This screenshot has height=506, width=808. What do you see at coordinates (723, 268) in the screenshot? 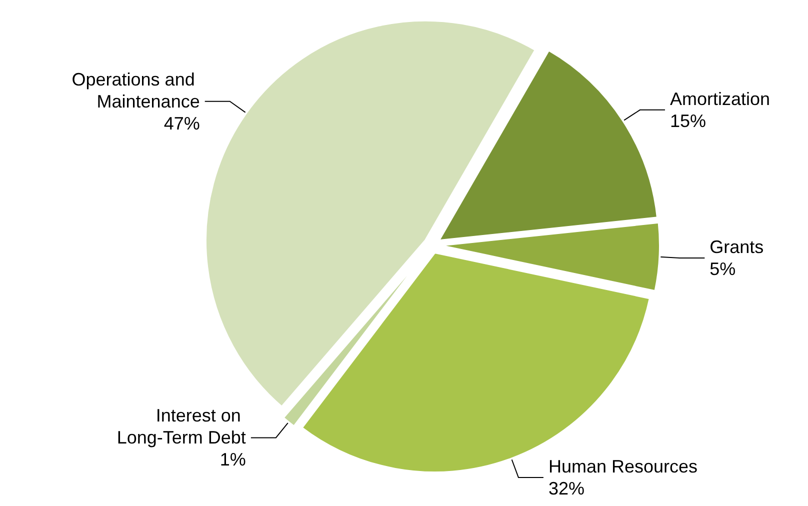
I see `data-label: 5%` at bounding box center [723, 268].